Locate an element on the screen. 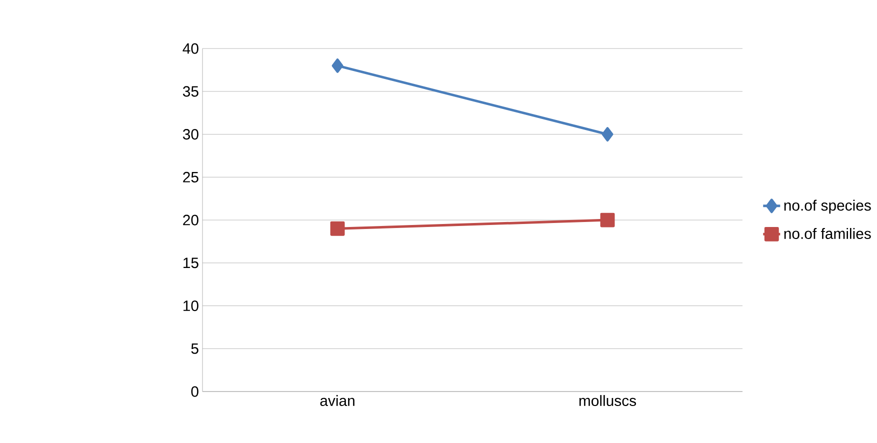  x-tick-label: molluscs is located at coordinates (607, 400).